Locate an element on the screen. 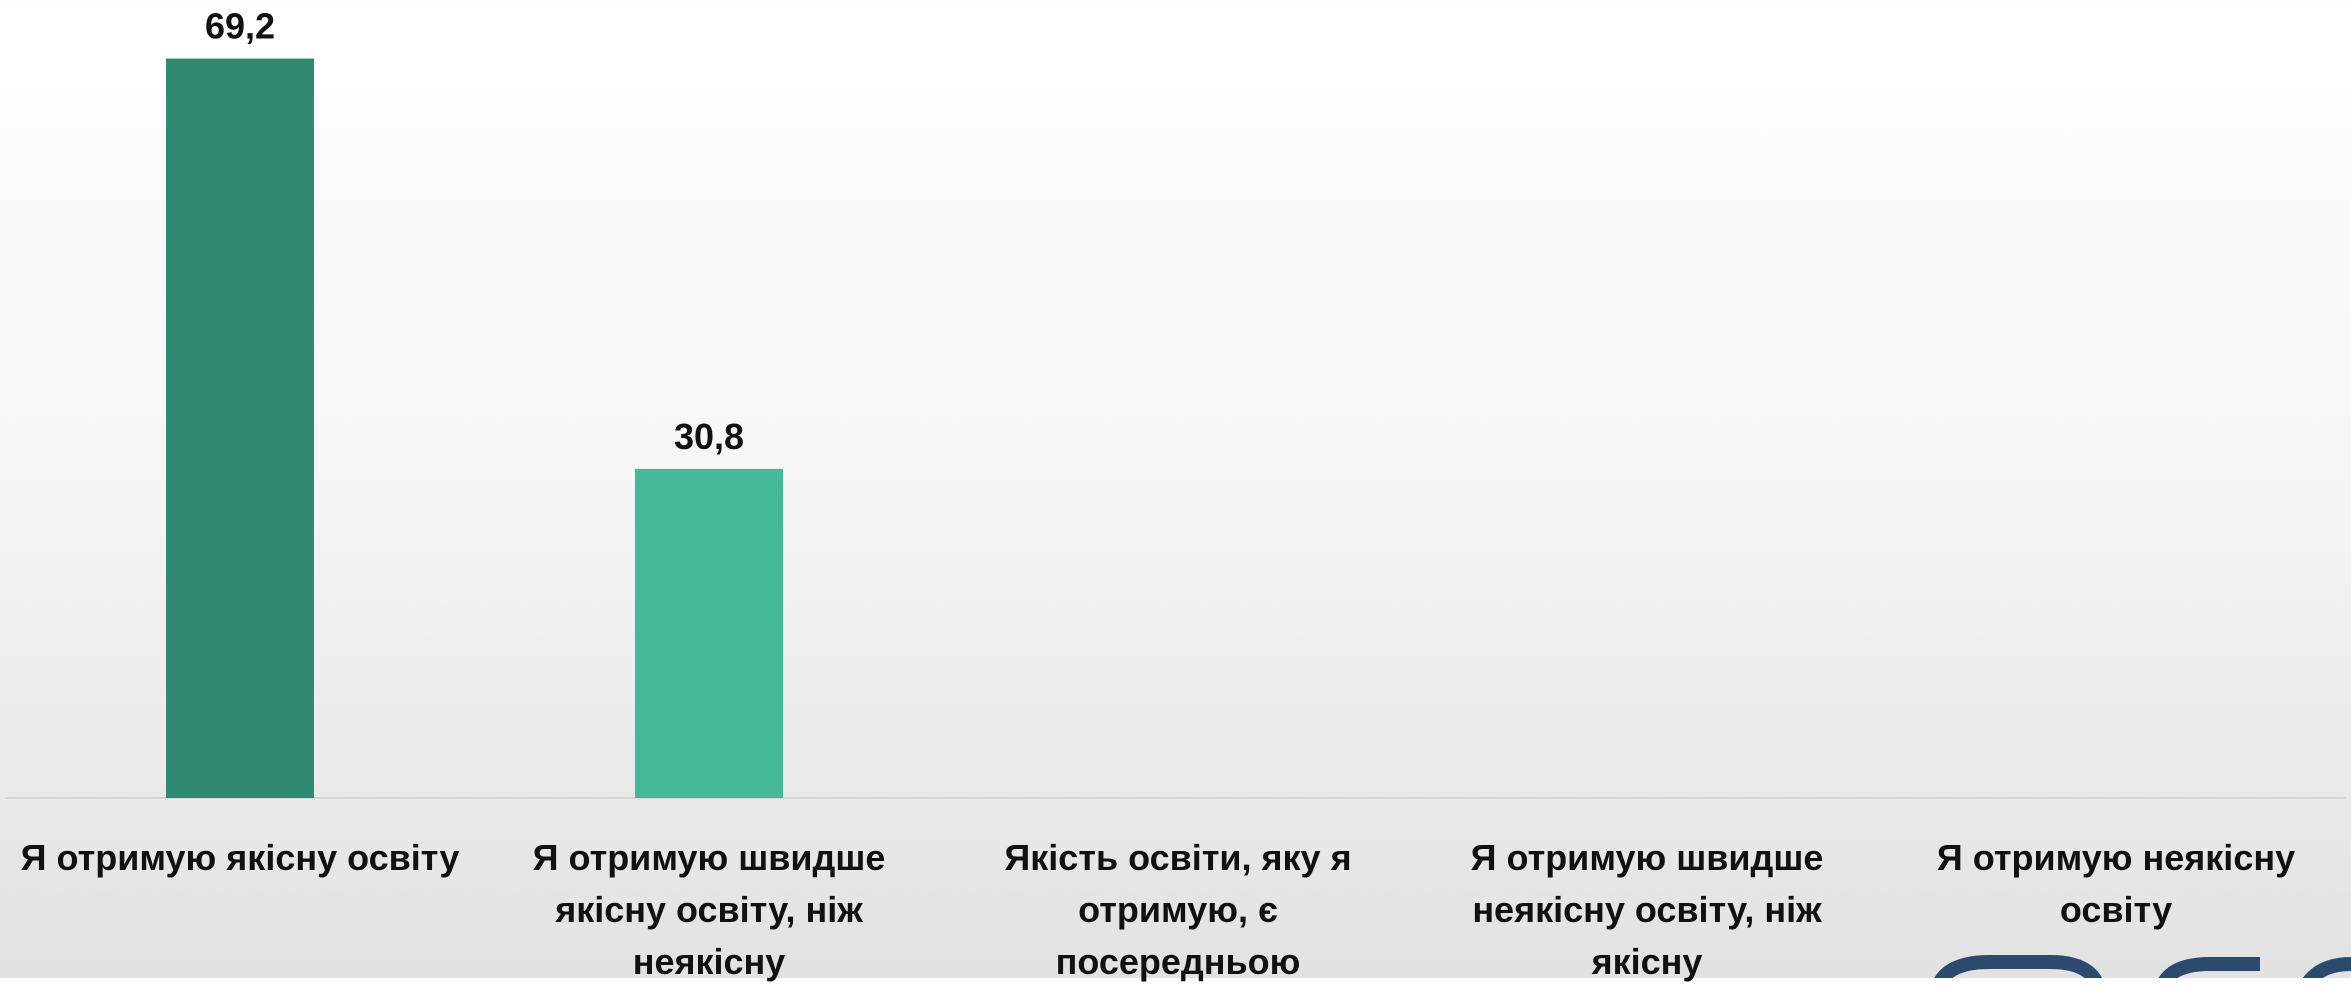  category-label-1: Я отримую якісну освіту is located at coordinates (240, 857).